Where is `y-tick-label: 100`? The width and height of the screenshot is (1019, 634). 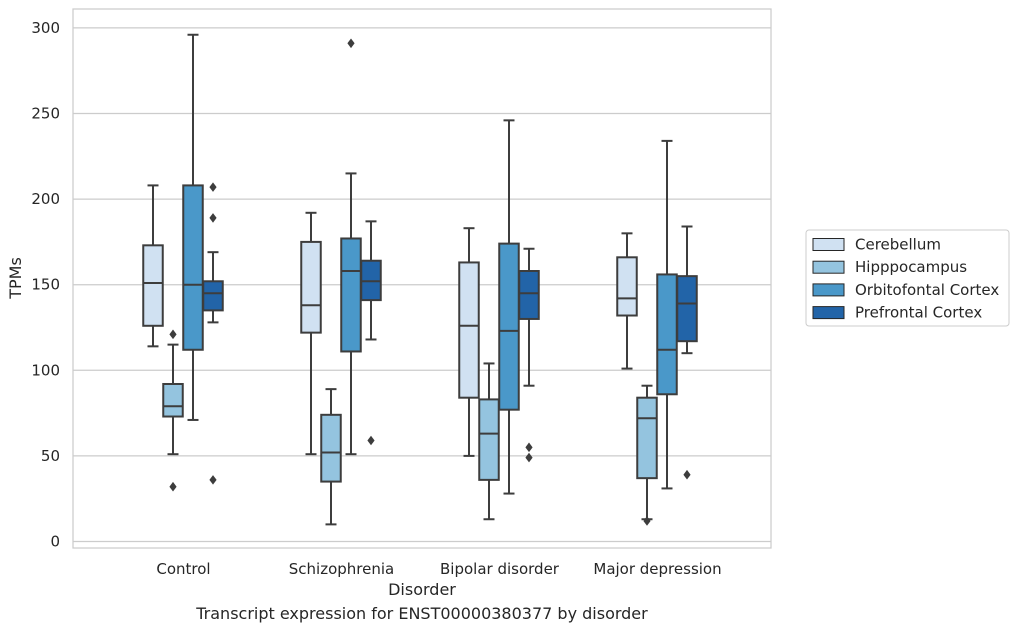 y-tick-label: 100 is located at coordinates (45, 370).